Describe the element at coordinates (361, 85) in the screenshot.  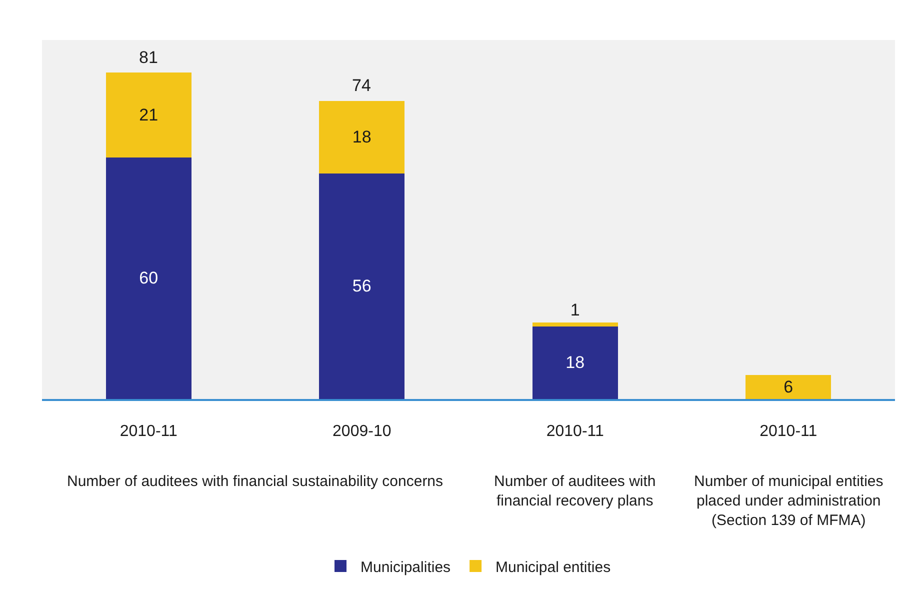
I see `total-label: 74` at that location.